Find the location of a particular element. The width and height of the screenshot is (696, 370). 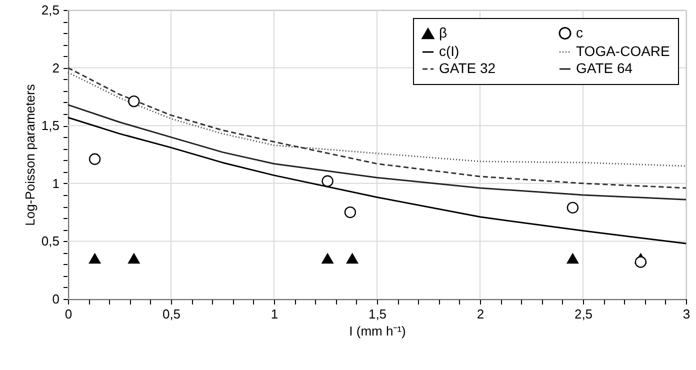

x-tick-label: 0,5 is located at coordinates (171, 314).